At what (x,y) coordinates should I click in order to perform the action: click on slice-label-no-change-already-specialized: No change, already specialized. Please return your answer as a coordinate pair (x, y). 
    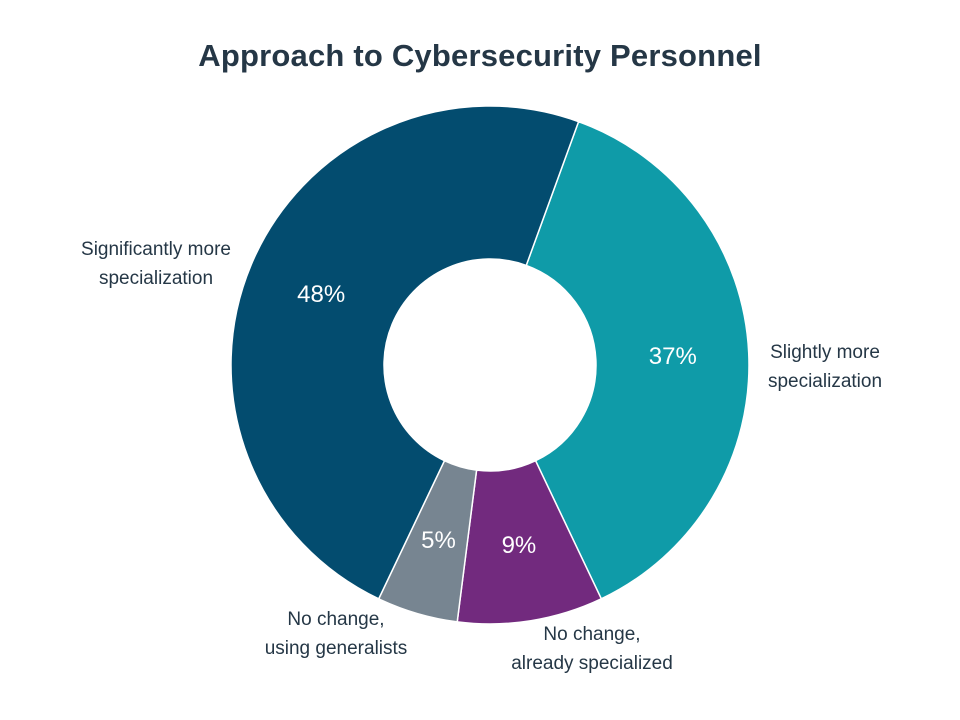
    Looking at the image, I should click on (592, 649).